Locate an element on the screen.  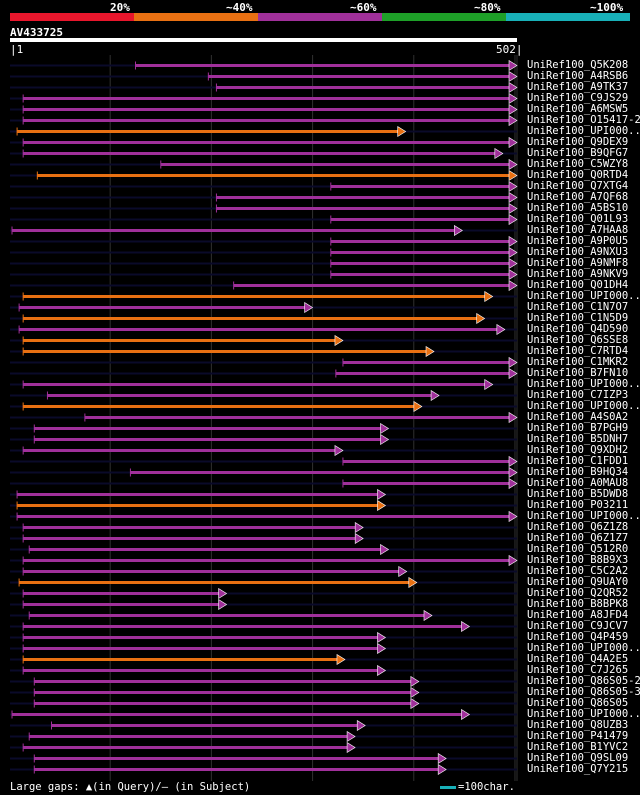
hit-label: UniRef100_A9NXU3 is located at coordinates (578, 252).